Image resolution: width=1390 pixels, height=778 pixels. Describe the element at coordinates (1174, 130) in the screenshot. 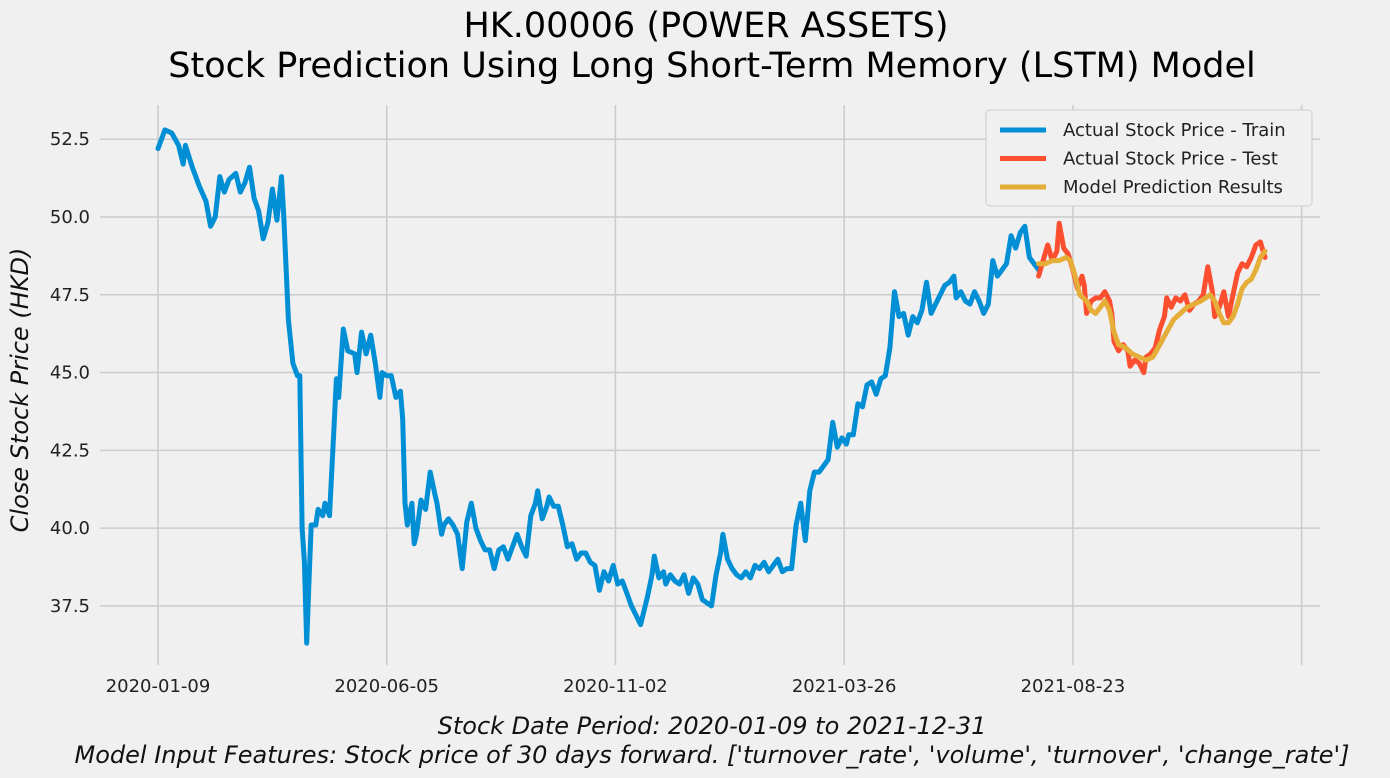

I see `legend-label-train: Actual Stock Price - Train` at that location.